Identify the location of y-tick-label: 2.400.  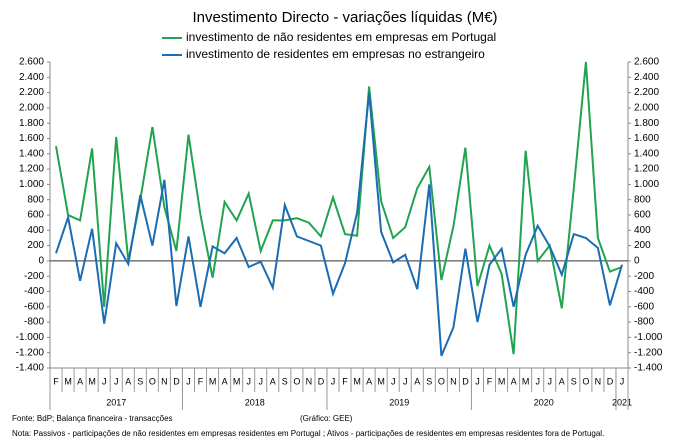
(31, 77).